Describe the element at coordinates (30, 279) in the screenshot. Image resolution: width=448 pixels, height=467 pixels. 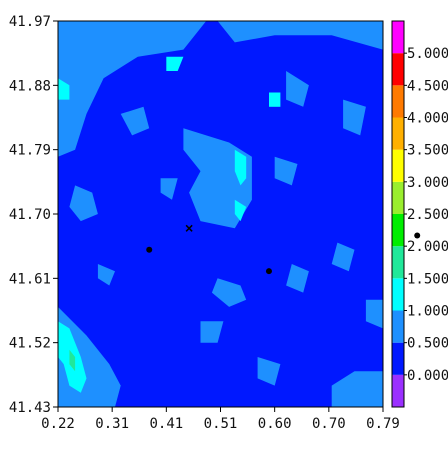
I see `y-tick-label: 41.61` at that location.